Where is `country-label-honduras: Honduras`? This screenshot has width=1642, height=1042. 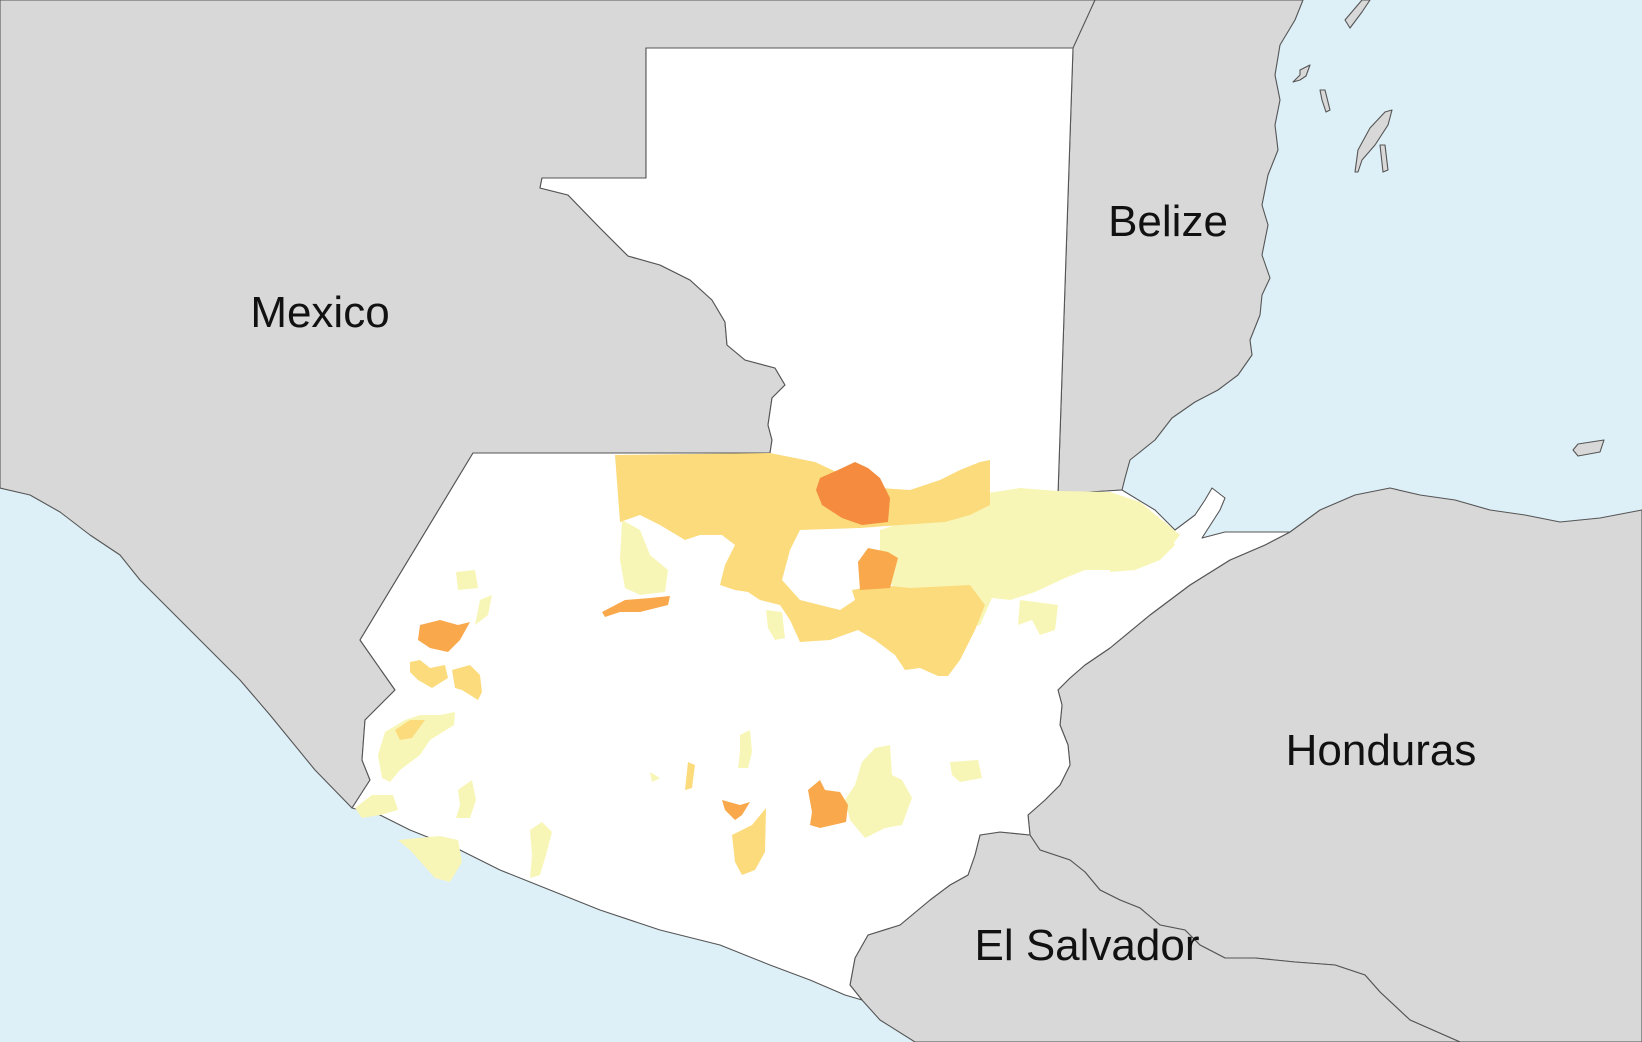 country-label-honduras: Honduras is located at coordinates (1381, 750).